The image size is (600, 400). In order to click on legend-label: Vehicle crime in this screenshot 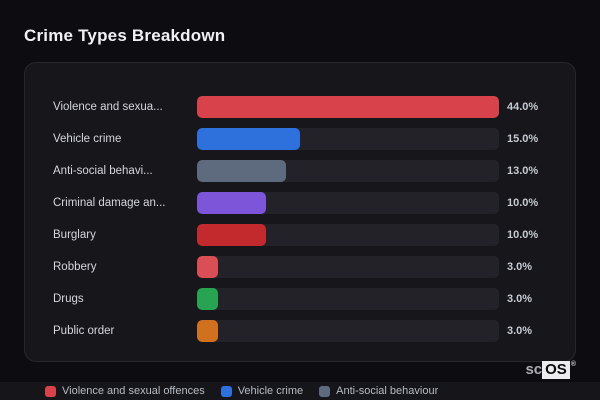, I will do `click(270, 391)`.